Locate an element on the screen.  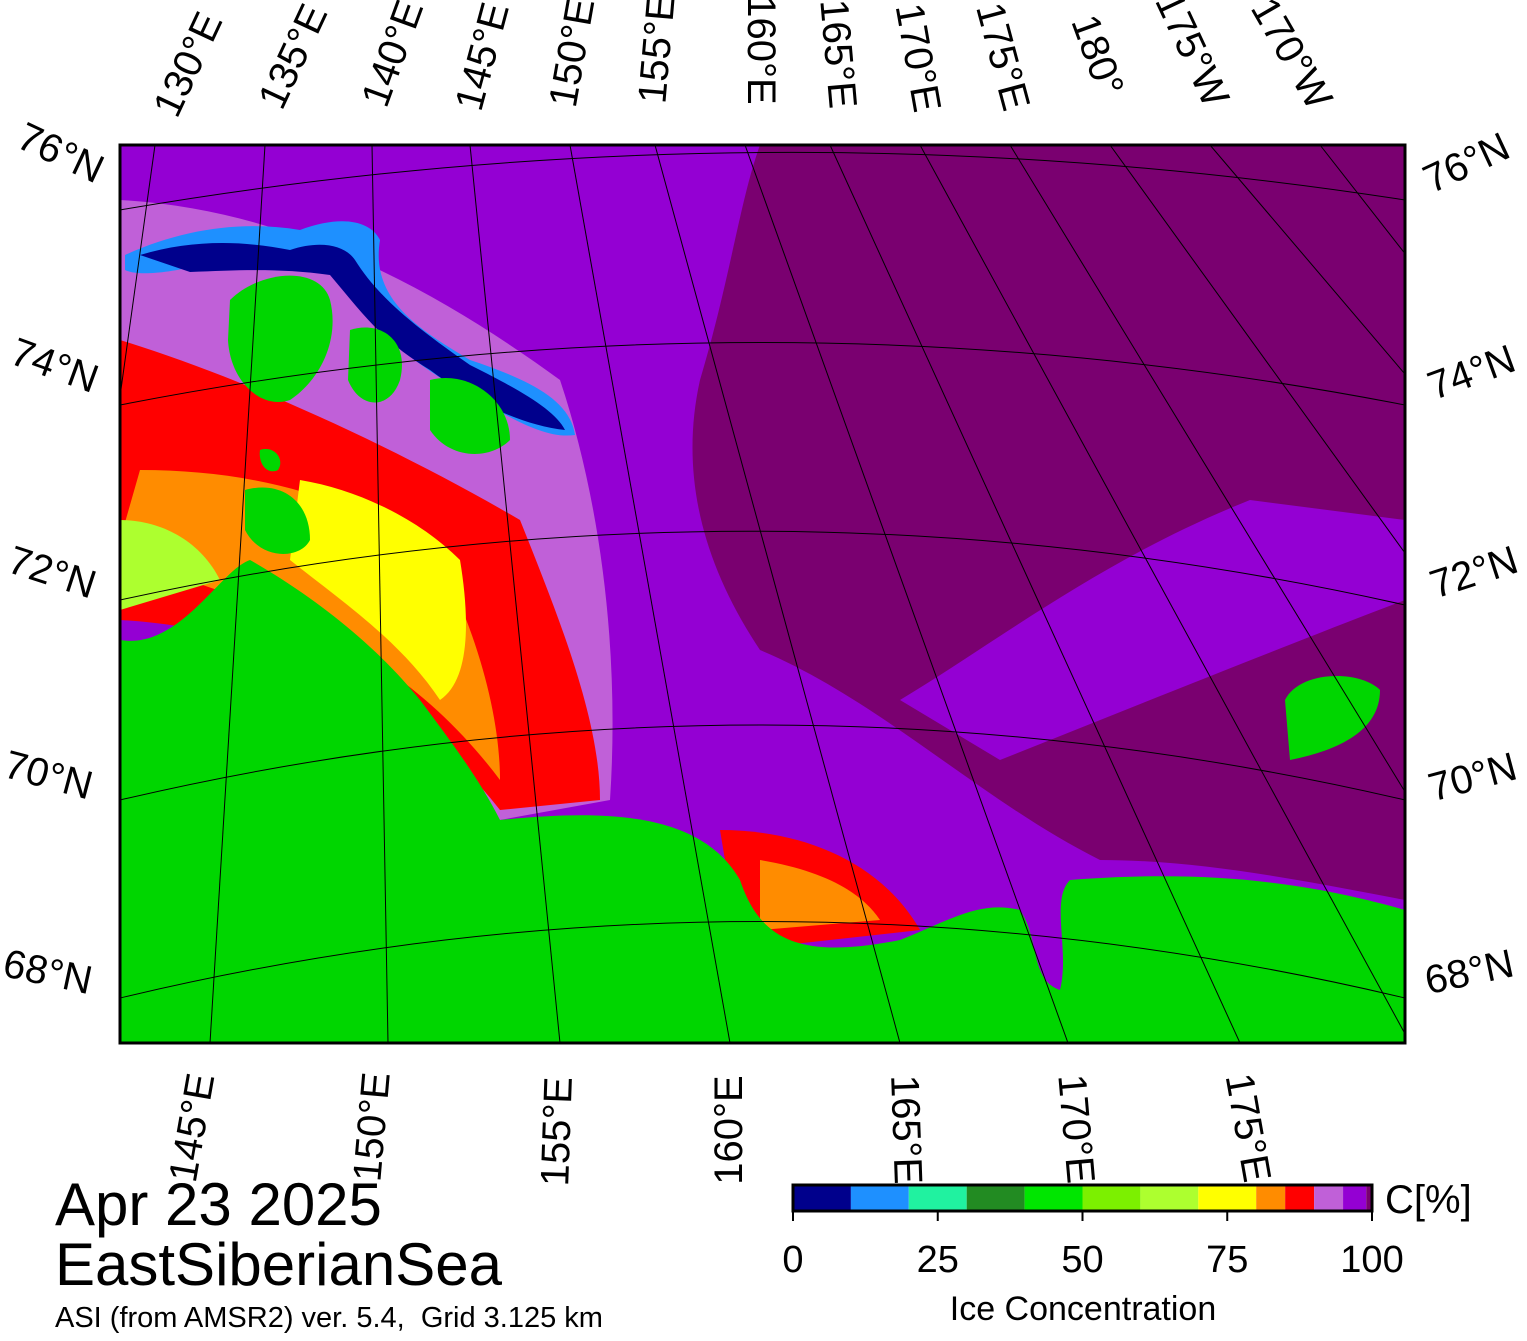
left-labels: 76°N 74°N 72°N 70°N 68°N is located at coordinates (55, 558).